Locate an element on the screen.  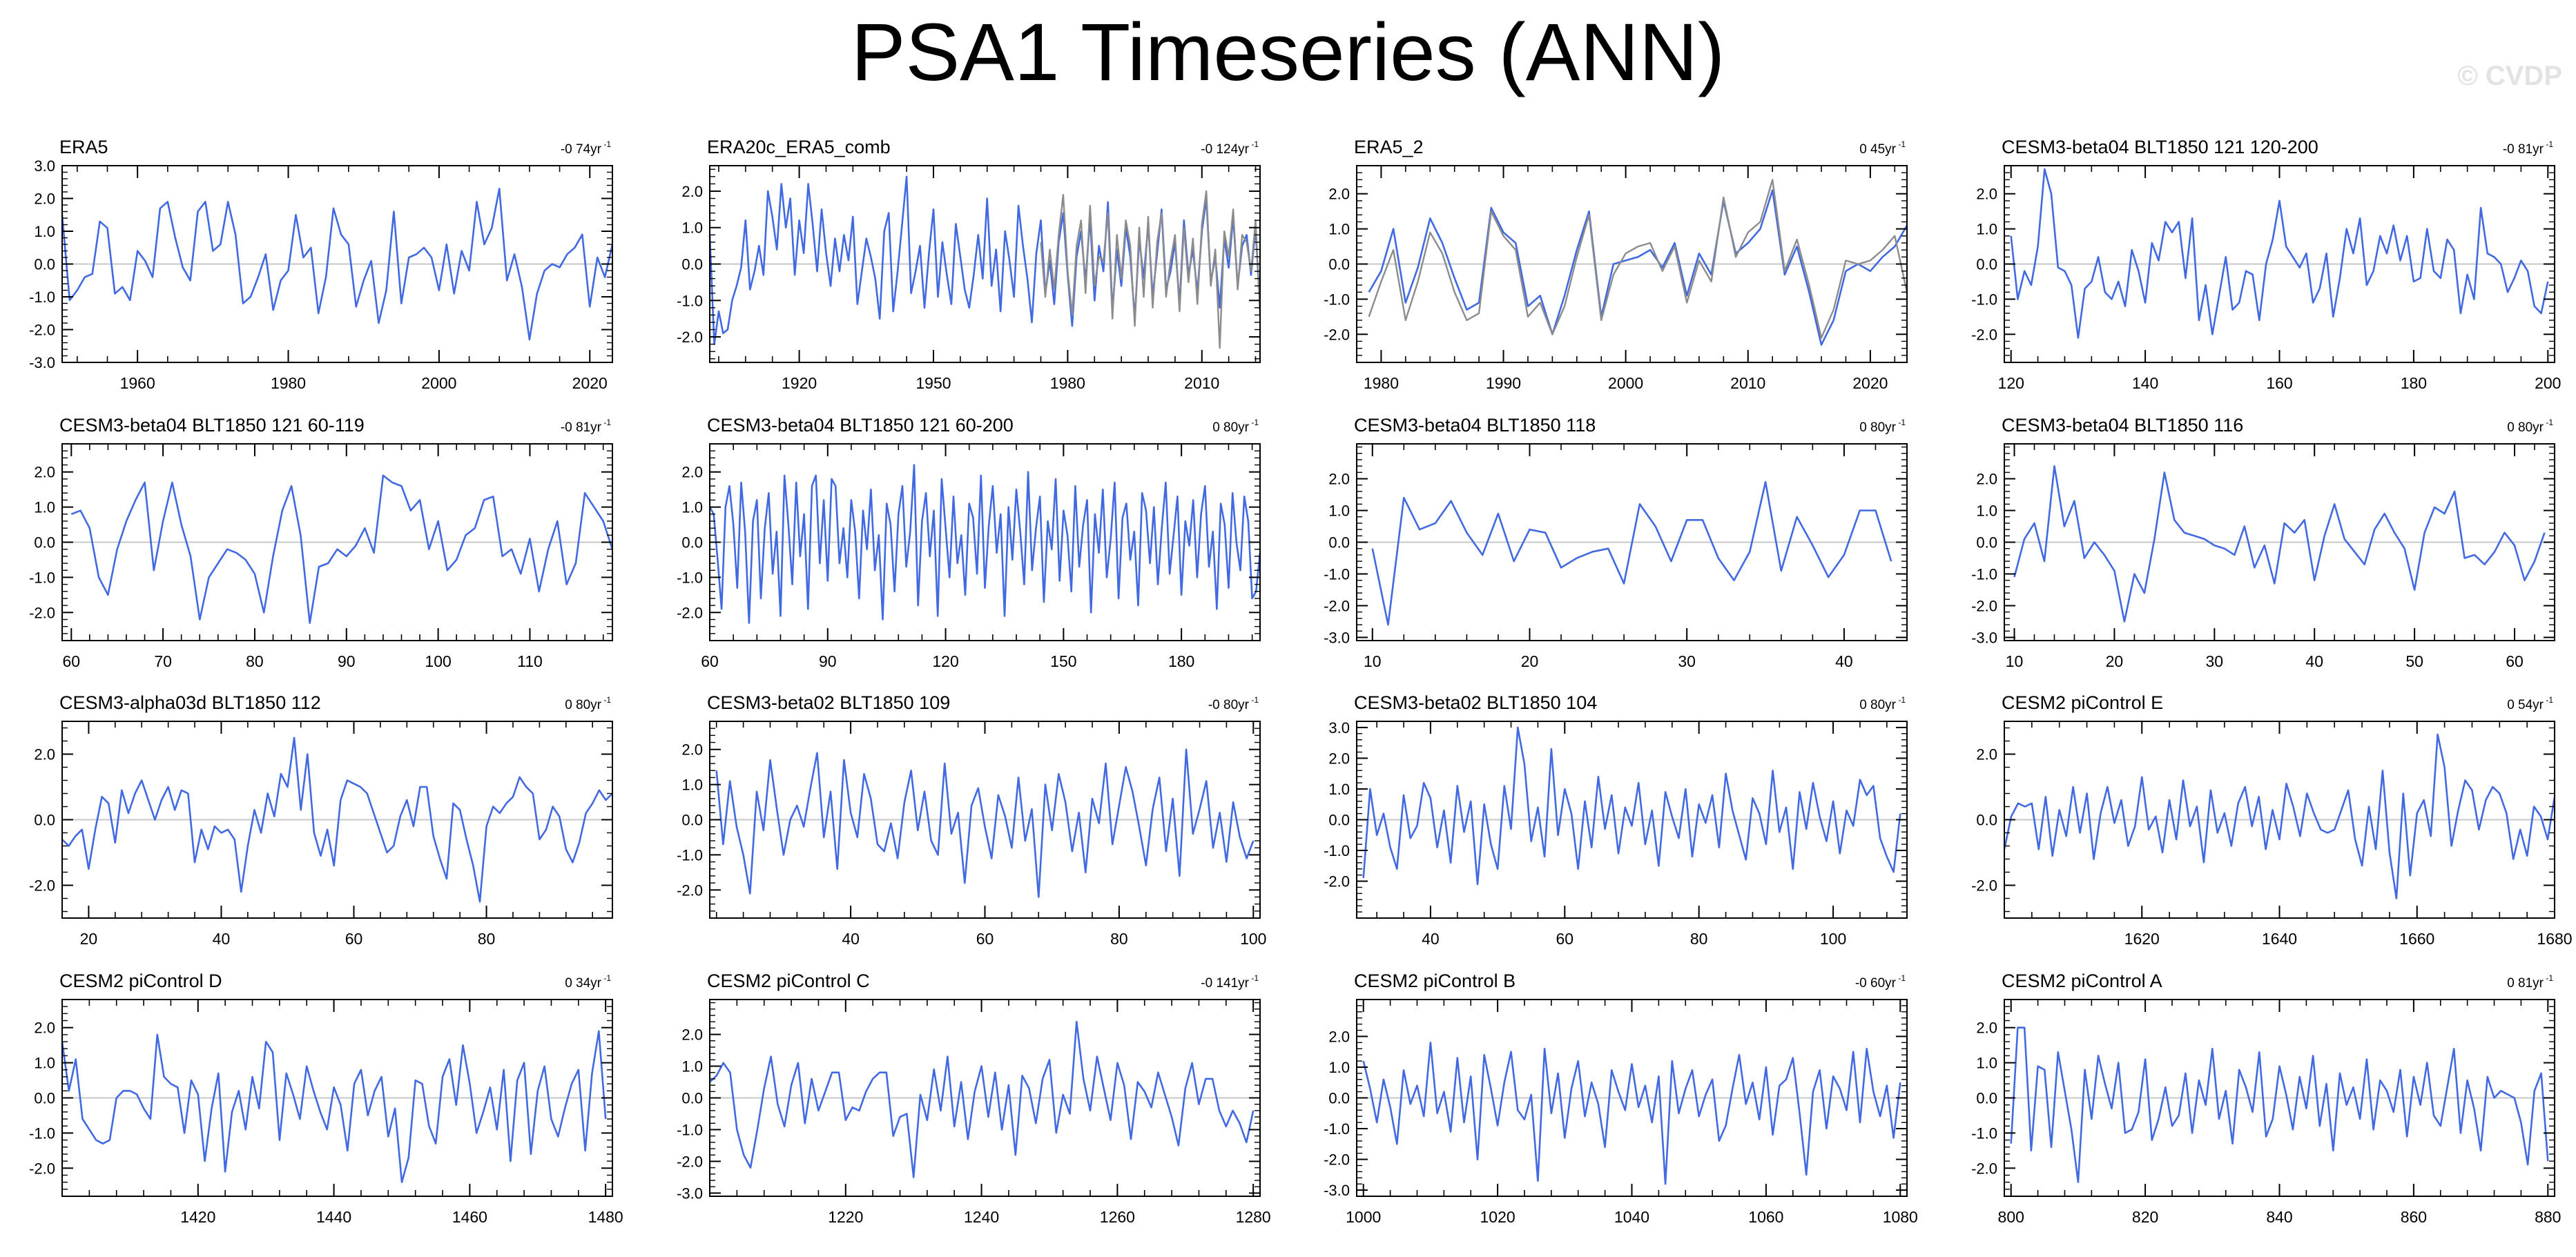
trend-label: 0 45yr is located at coordinates (1878, 149).